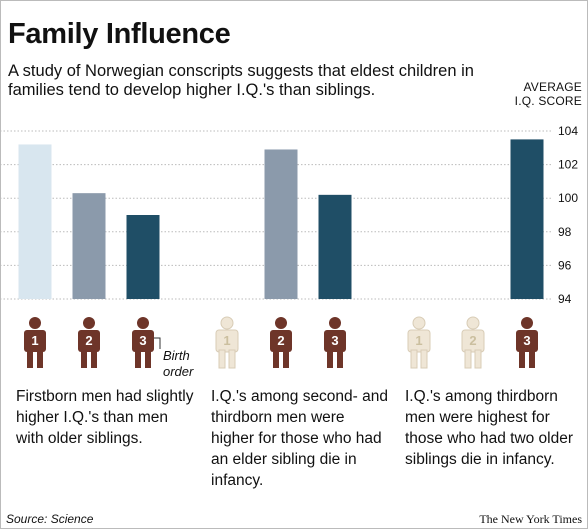 This screenshot has height=529, width=588. I want to click on y-tick-label: 96, so click(565, 265).